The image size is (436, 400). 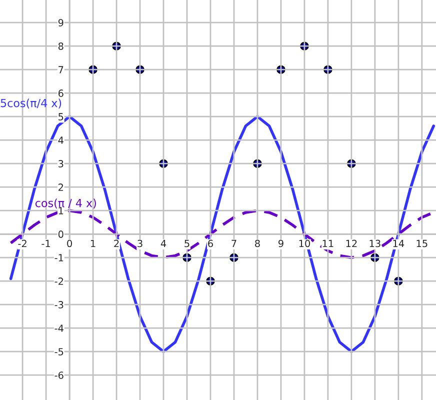 I want to click on y-tick-label: 6, so click(x=61, y=93).